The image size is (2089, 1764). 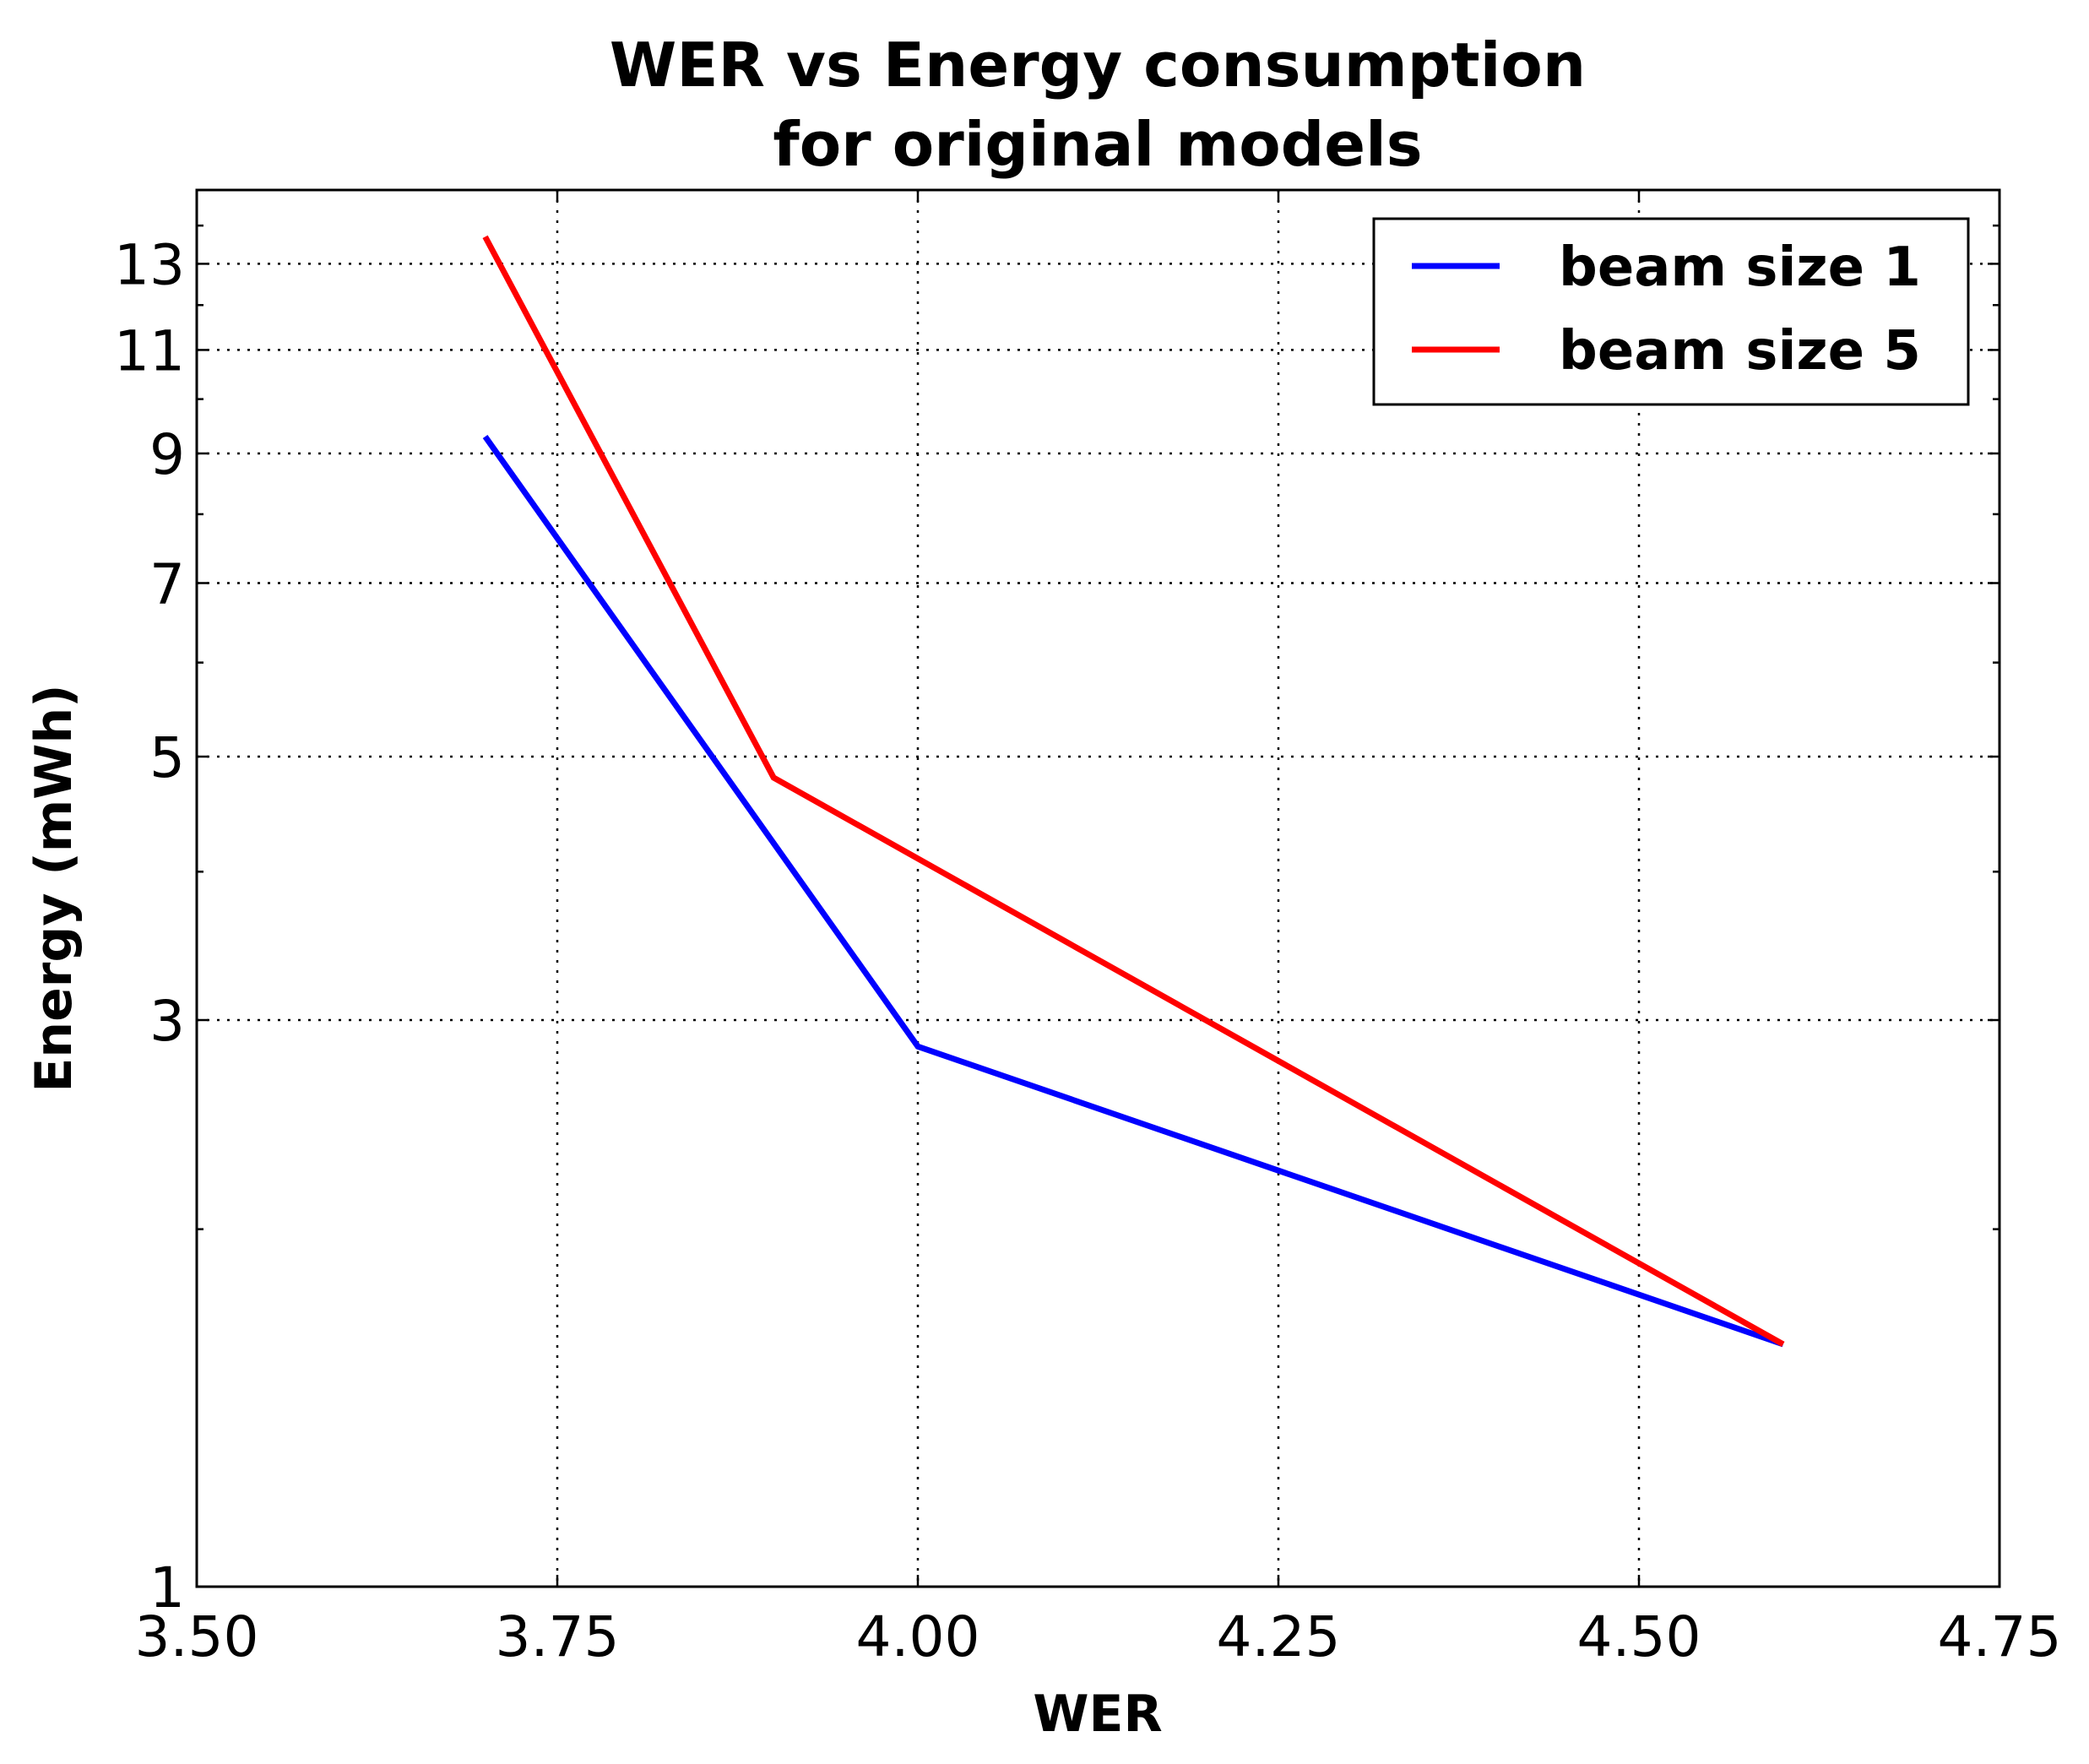 I want to click on y-tick-label: 9, so click(x=167, y=455).